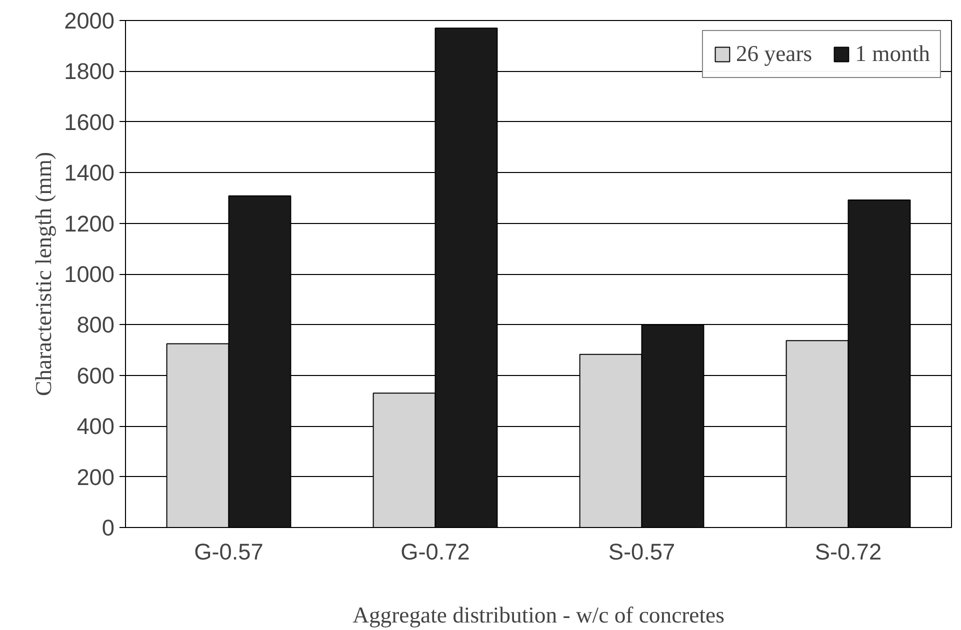  Describe the element at coordinates (43, 274) in the screenshot. I see `y-axis-title: Characteristic length (mm)` at that location.